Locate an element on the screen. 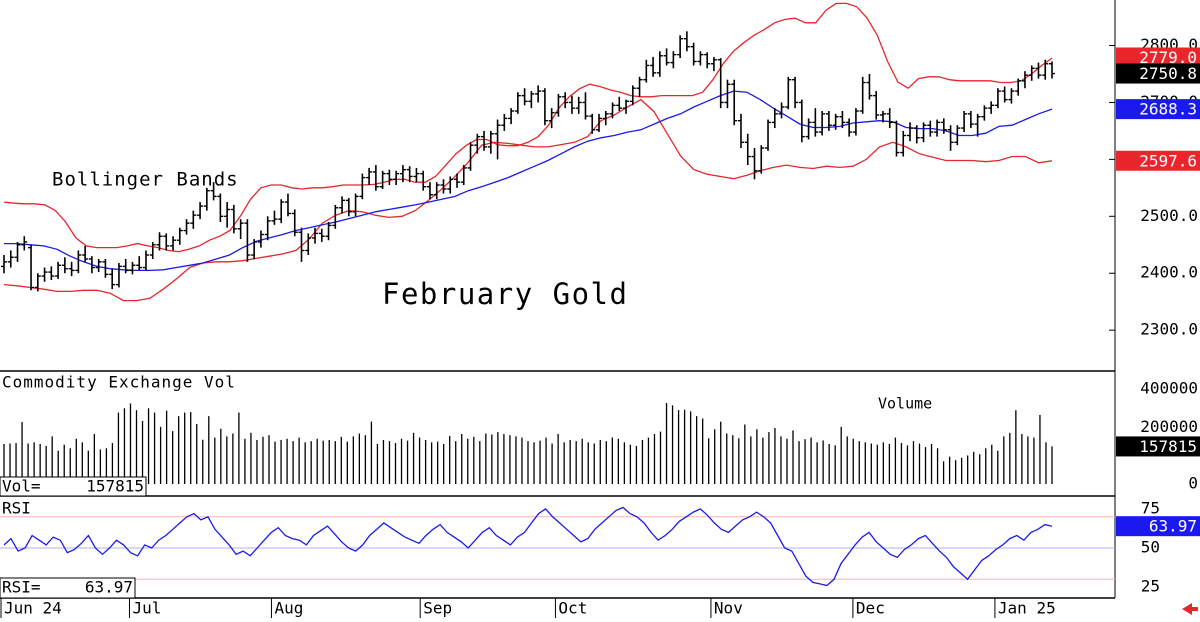 This screenshot has height=622, width=1200. volume-series-label: Volume is located at coordinates (905, 404).